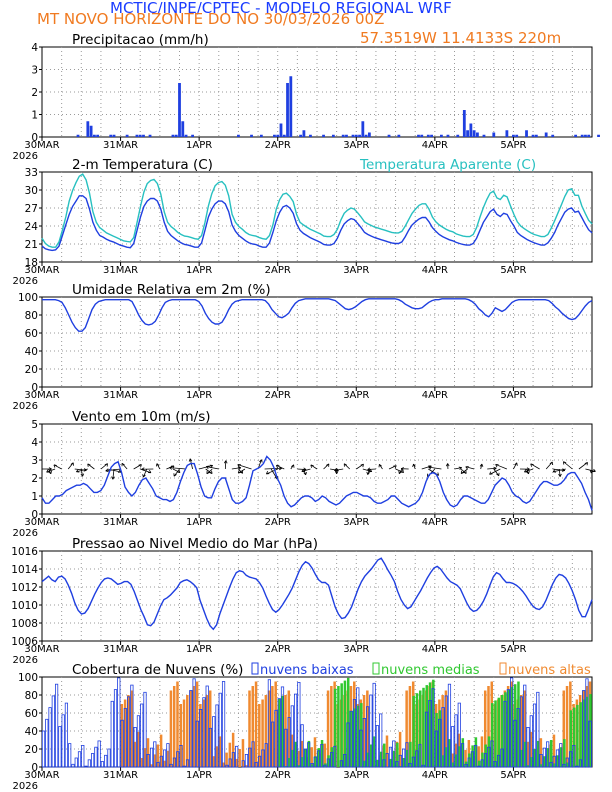  I want to click on y-tick-label: 4, so click(34, 443).